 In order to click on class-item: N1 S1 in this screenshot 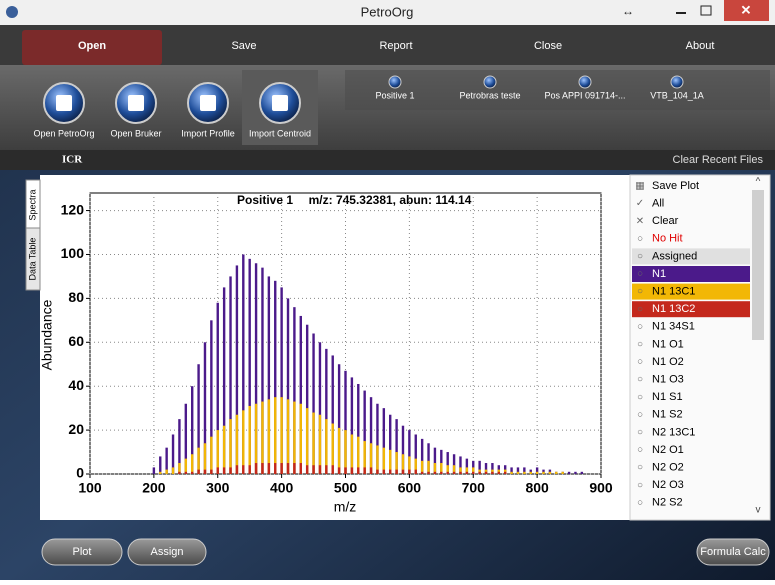, I will do `click(667, 397)`.